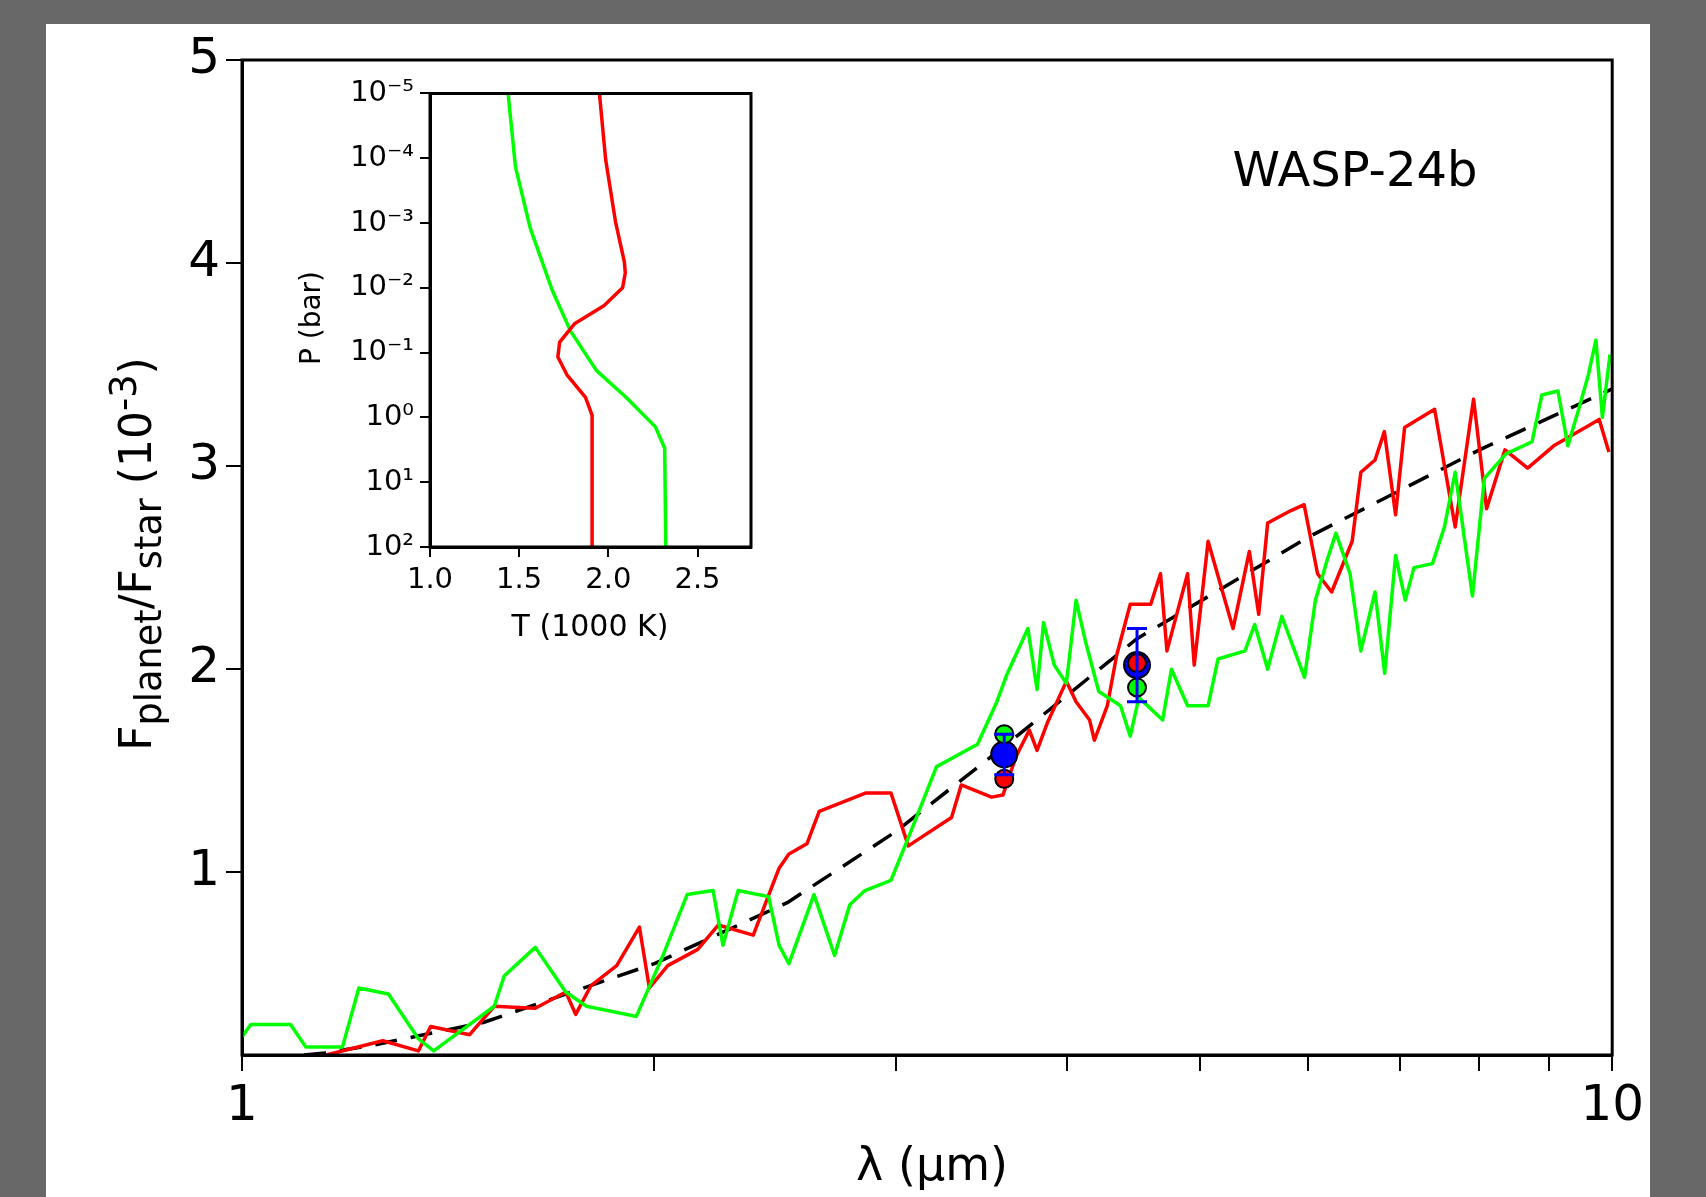  Describe the element at coordinates (204, 462) in the screenshot. I see `y-tick-label: 3` at that location.